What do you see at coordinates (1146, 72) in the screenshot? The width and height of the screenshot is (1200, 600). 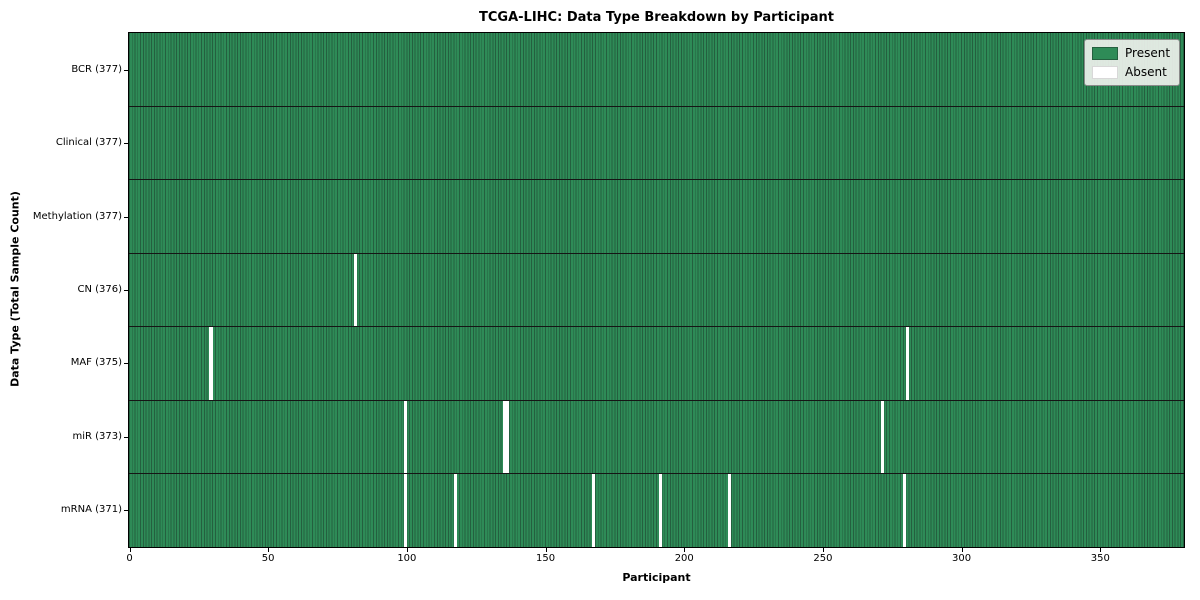 I see `legend-label-absent: Absent` at bounding box center [1146, 72].